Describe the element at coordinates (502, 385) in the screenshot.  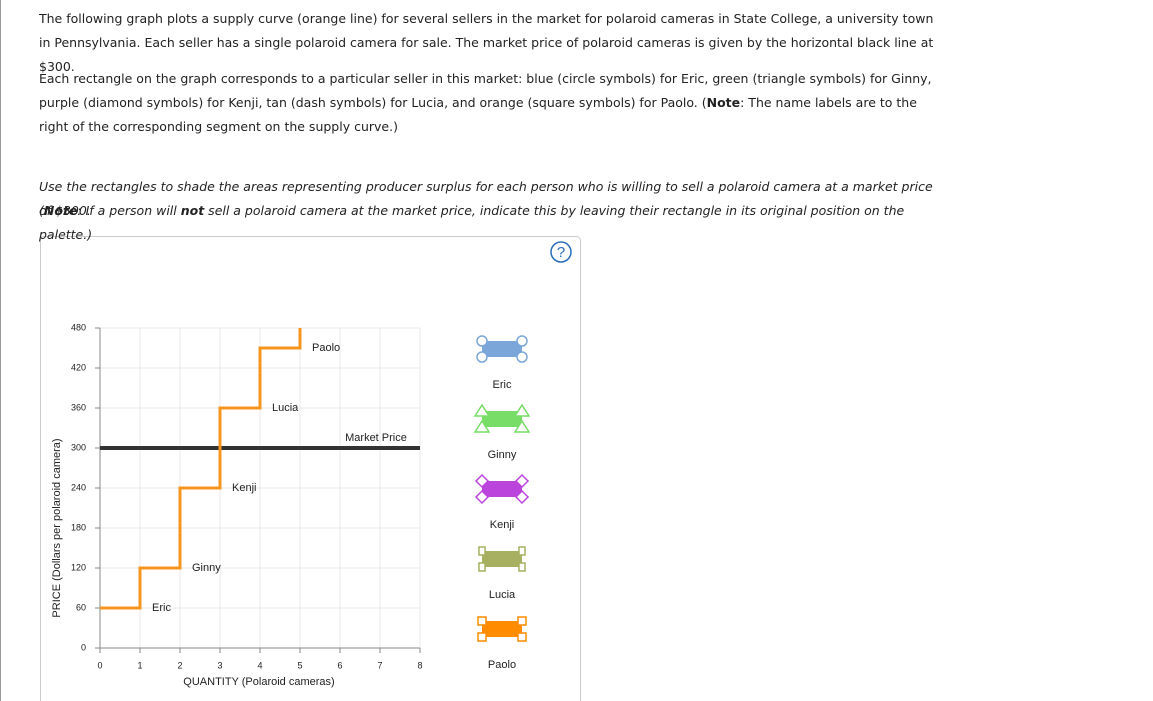
I see `palette-label: Eric` at that location.